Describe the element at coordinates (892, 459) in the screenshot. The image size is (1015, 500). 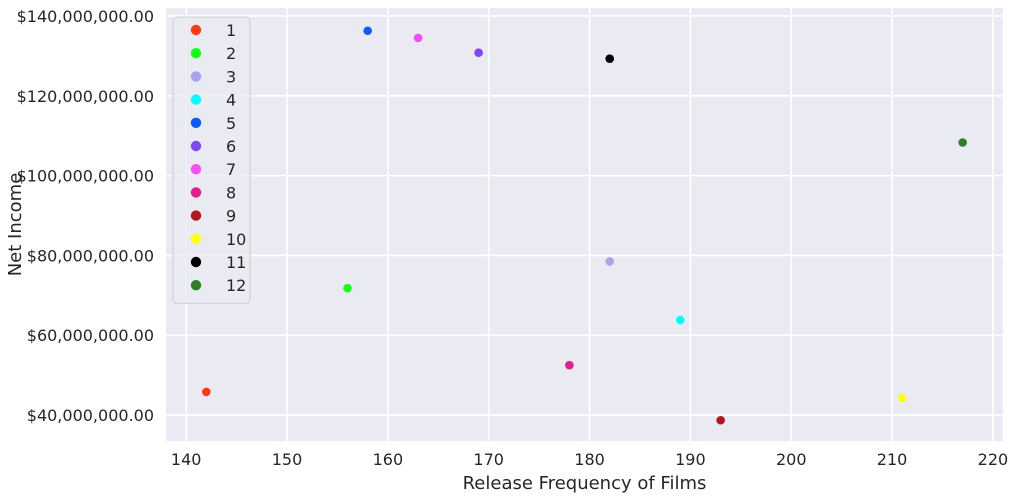
I see `x-tick-label: 210` at that location.